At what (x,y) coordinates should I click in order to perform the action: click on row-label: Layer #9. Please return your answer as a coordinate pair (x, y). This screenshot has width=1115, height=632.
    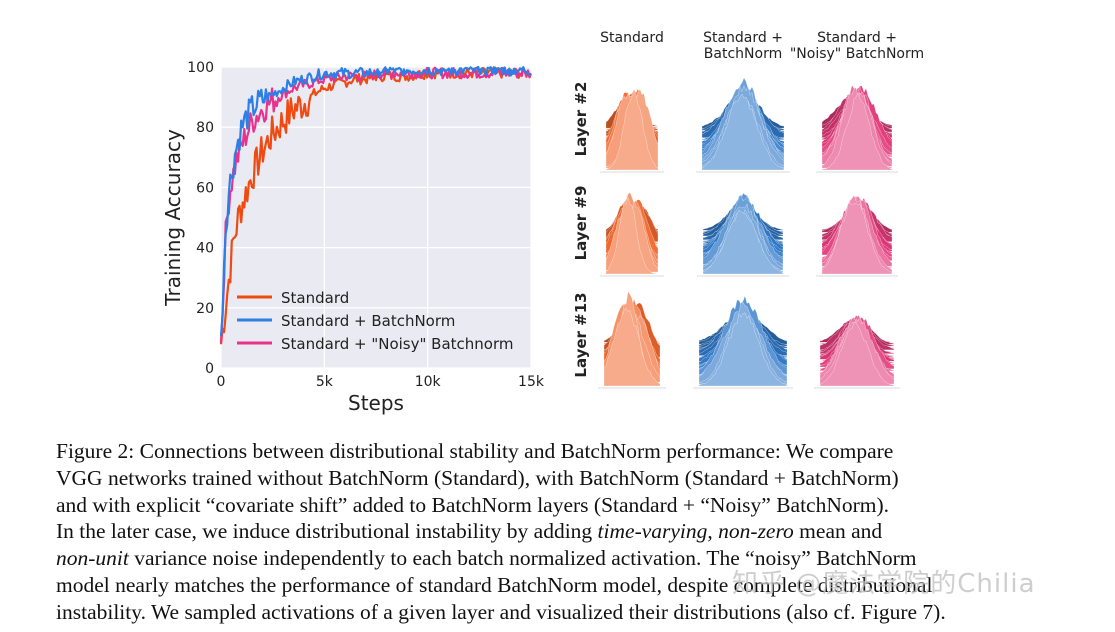
    Looking at the image, I should click on (581, 223).